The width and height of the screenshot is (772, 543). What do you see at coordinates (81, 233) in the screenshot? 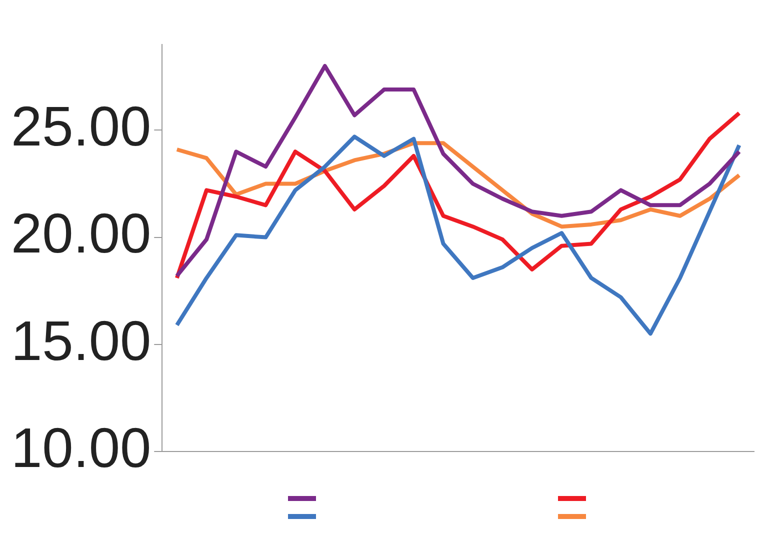
I see `y-tick-label: 20.00` at bounding box center [81, 233].